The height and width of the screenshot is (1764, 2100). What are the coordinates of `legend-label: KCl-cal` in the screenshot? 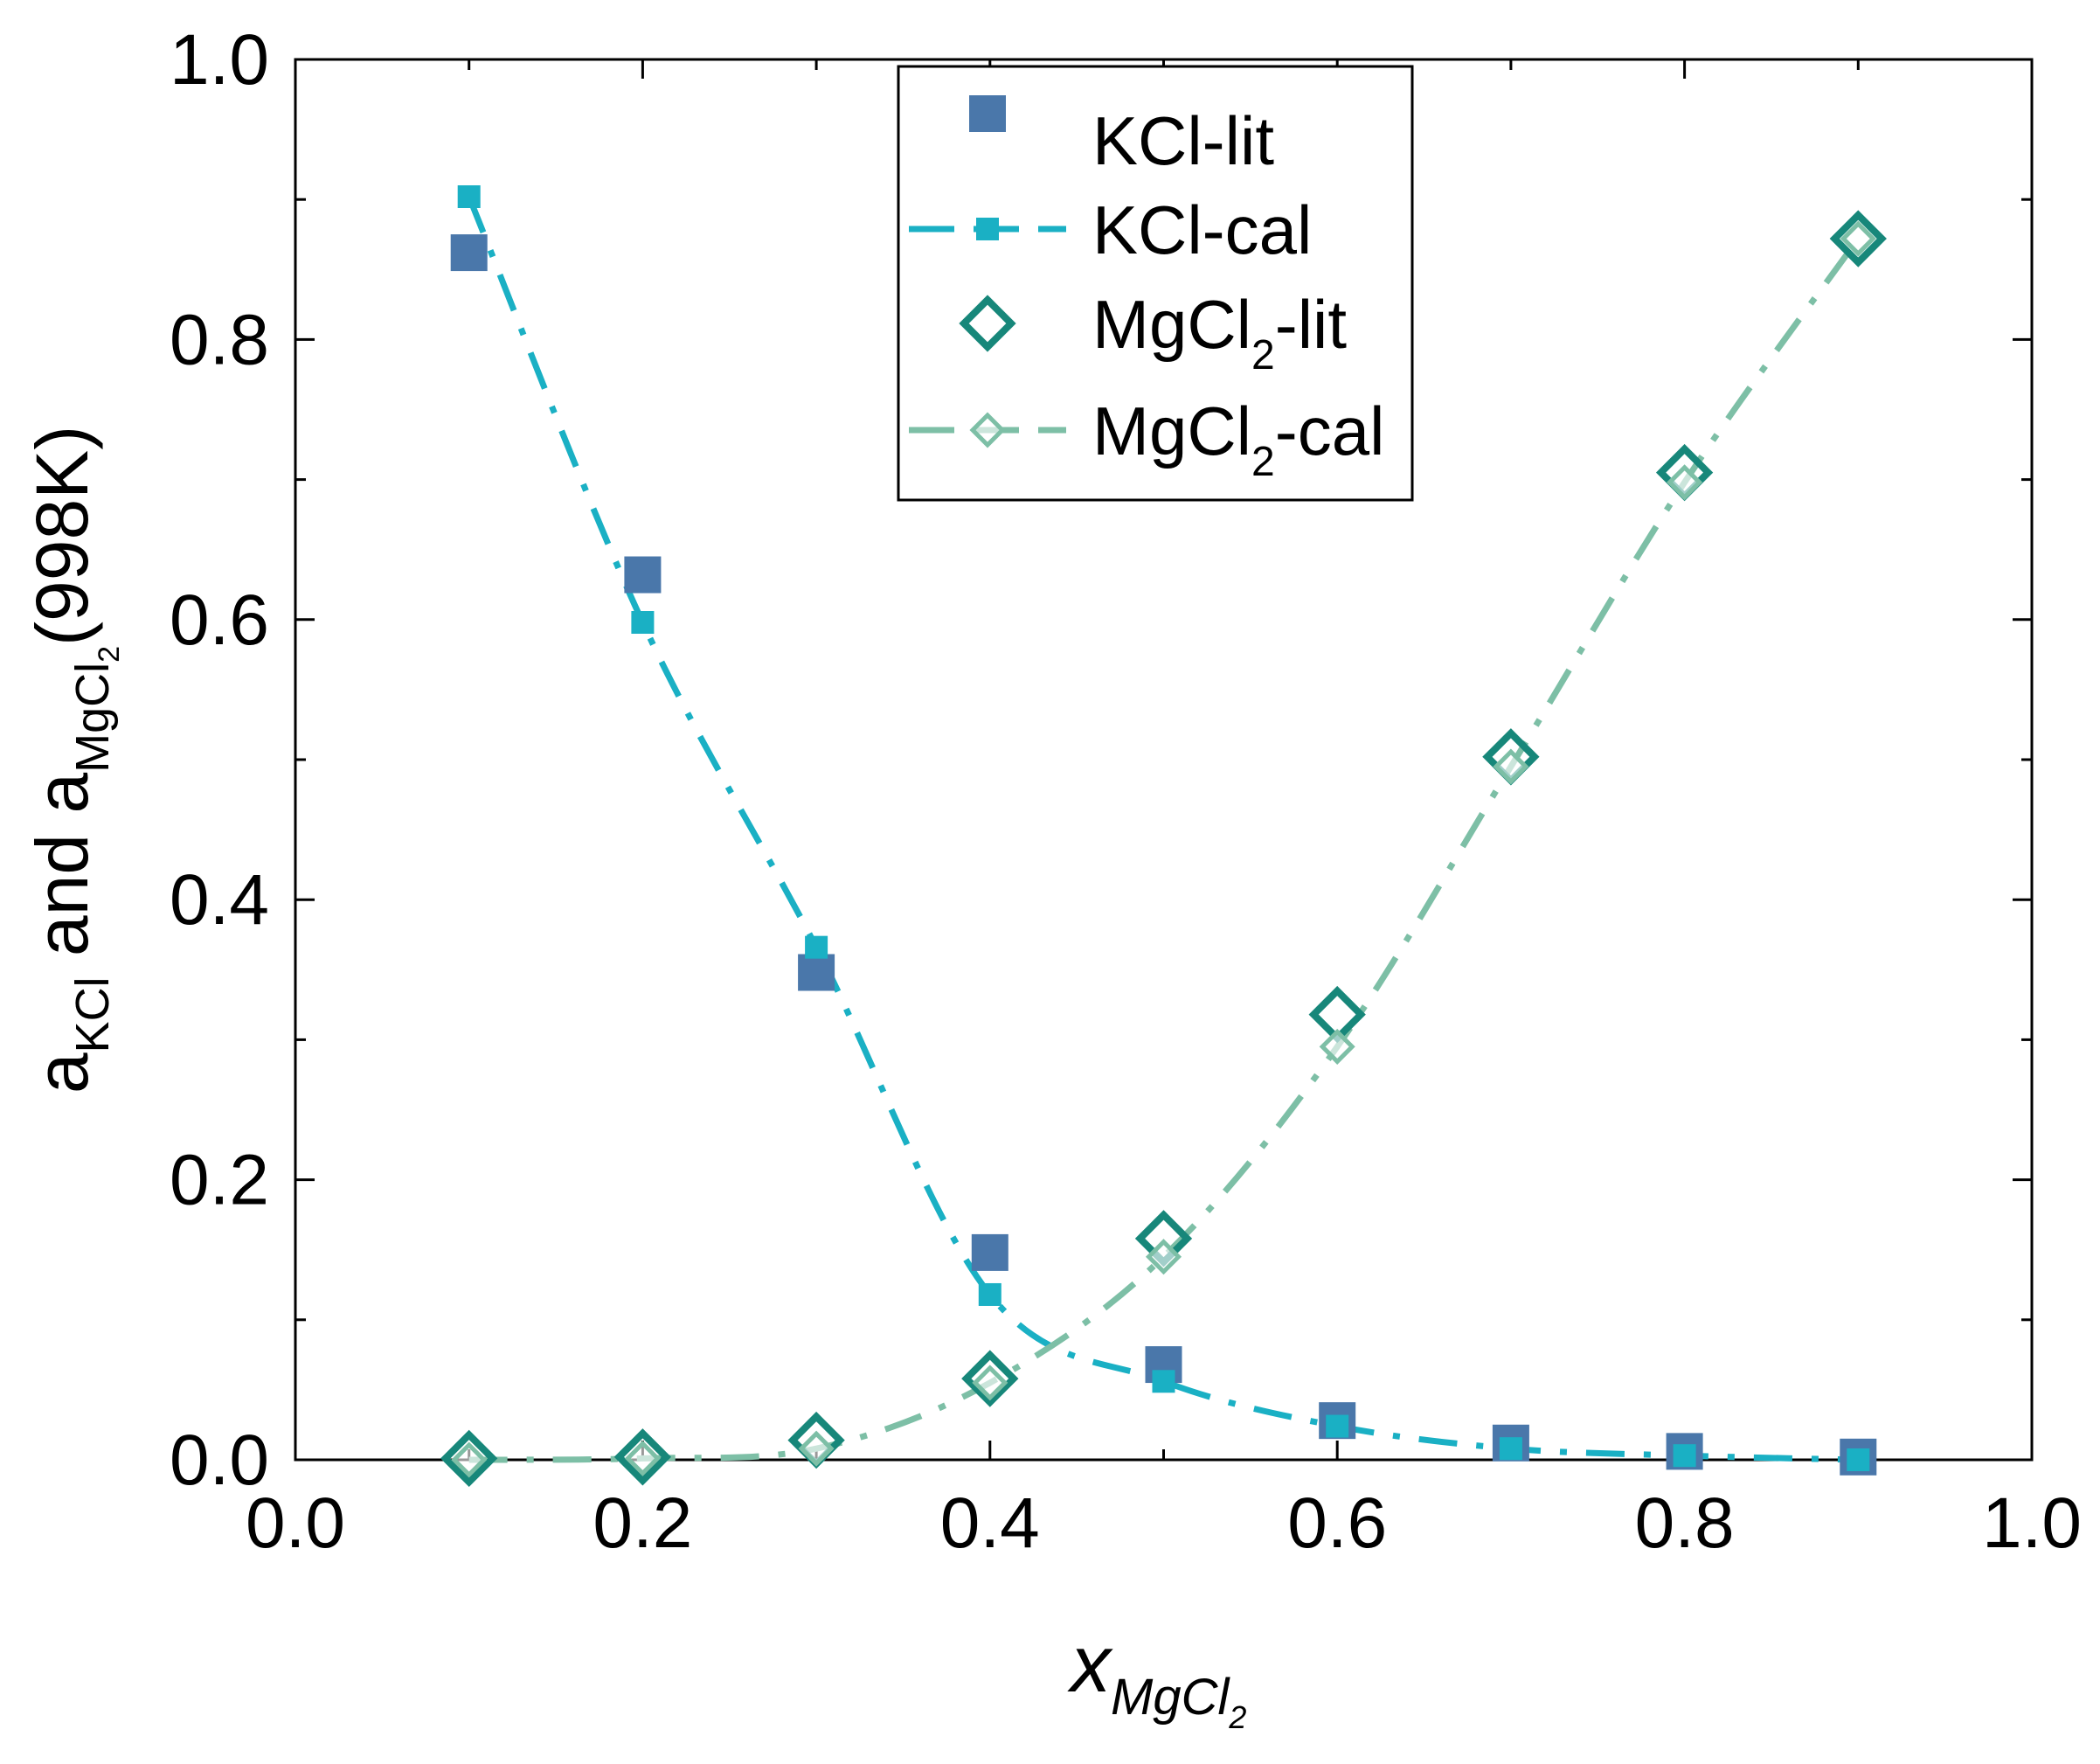 It's located at (1202, 229).